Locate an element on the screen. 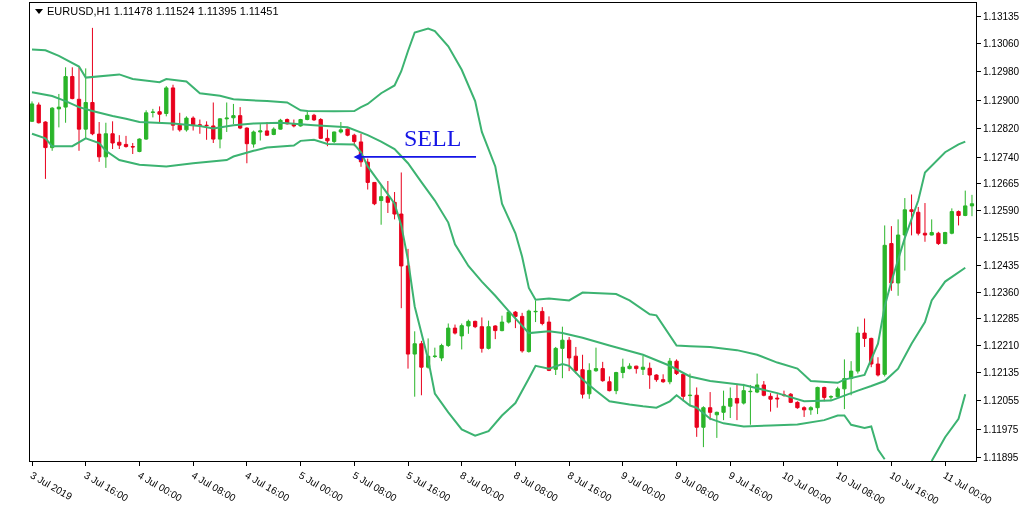  x-tick-label: 8 Jul 16:00 is located at coordinates (589, 486).